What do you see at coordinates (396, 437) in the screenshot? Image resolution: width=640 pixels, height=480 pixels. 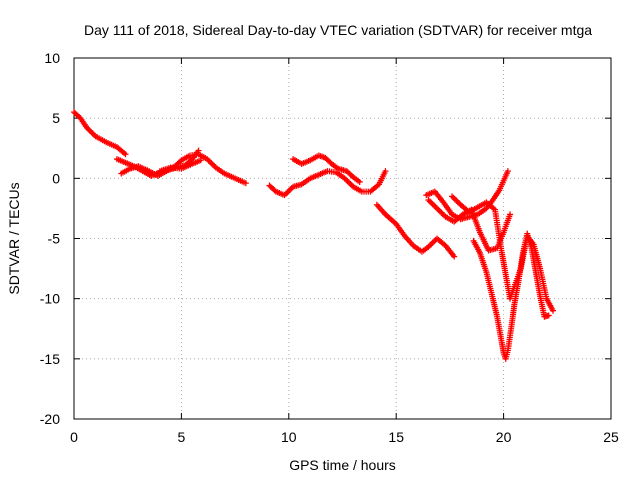 I see `x-tick-label: 15` at bounding box center [396, 437].